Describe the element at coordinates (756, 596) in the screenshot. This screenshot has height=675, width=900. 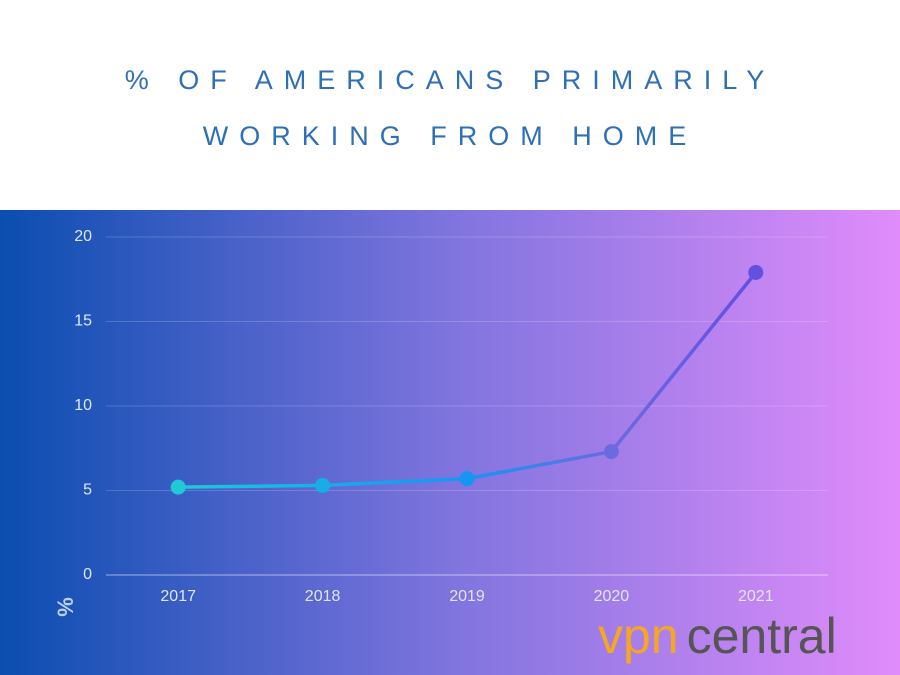
I see `x-tick-label: 2021` at that location.